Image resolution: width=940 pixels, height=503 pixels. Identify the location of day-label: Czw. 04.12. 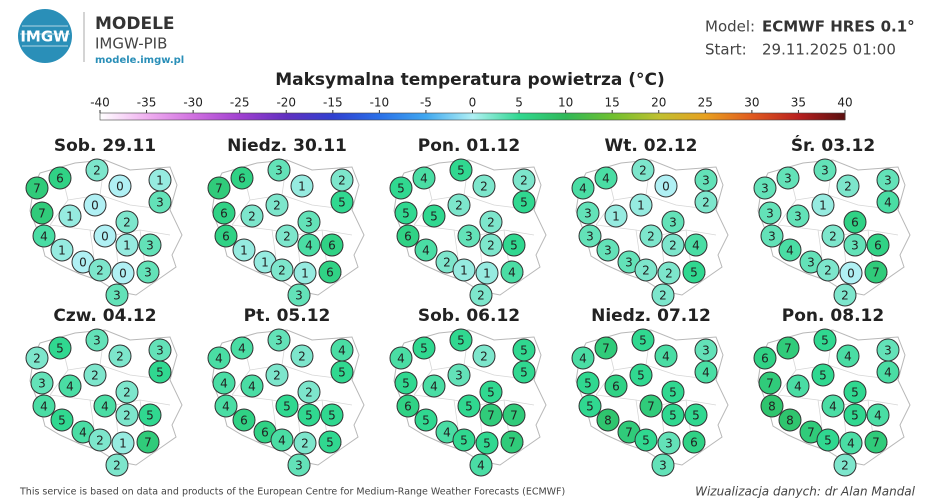
(104, 316).